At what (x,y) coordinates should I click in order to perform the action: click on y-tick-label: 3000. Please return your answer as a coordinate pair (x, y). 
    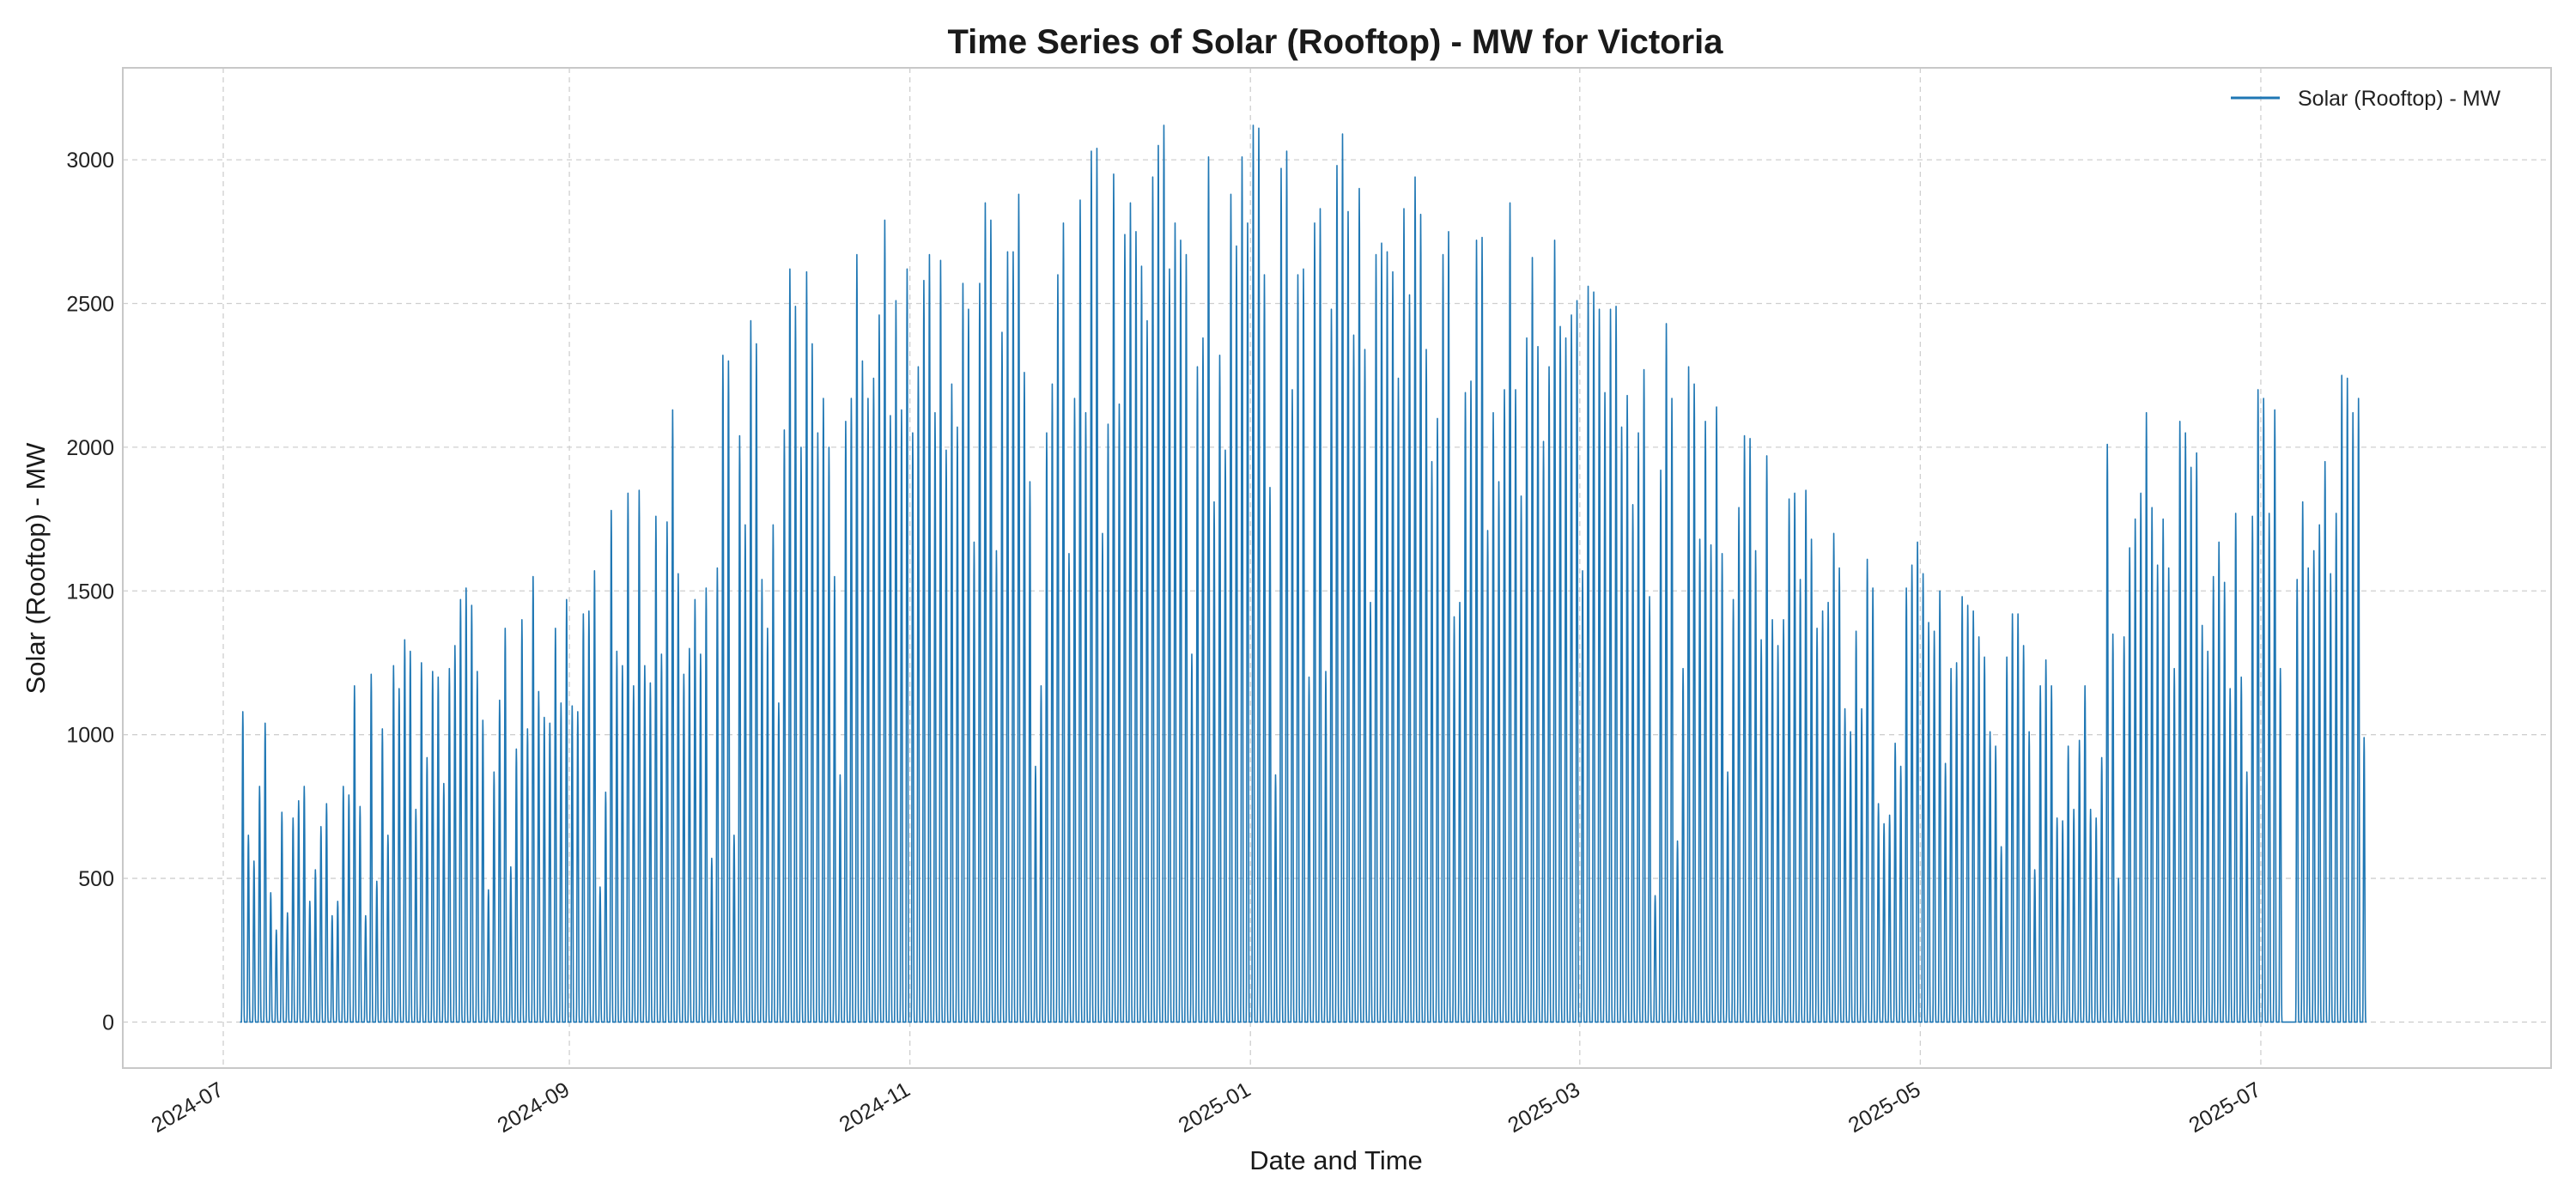
    Looking at the image, I should click on (90, 161).